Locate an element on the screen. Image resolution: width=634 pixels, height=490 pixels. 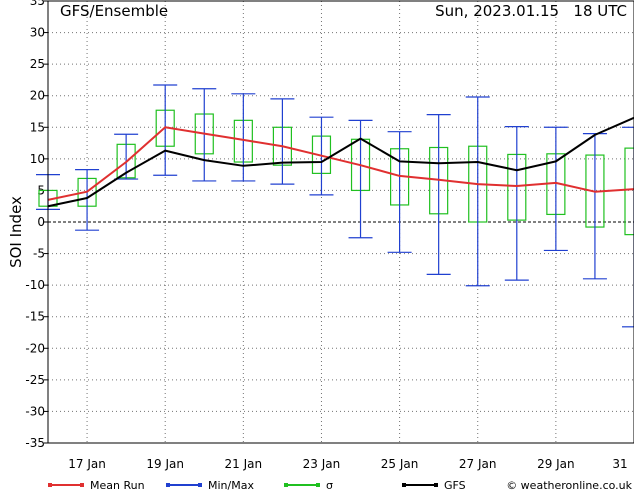
legend-item-gfs: GFS is located at coordinates (434, 484).